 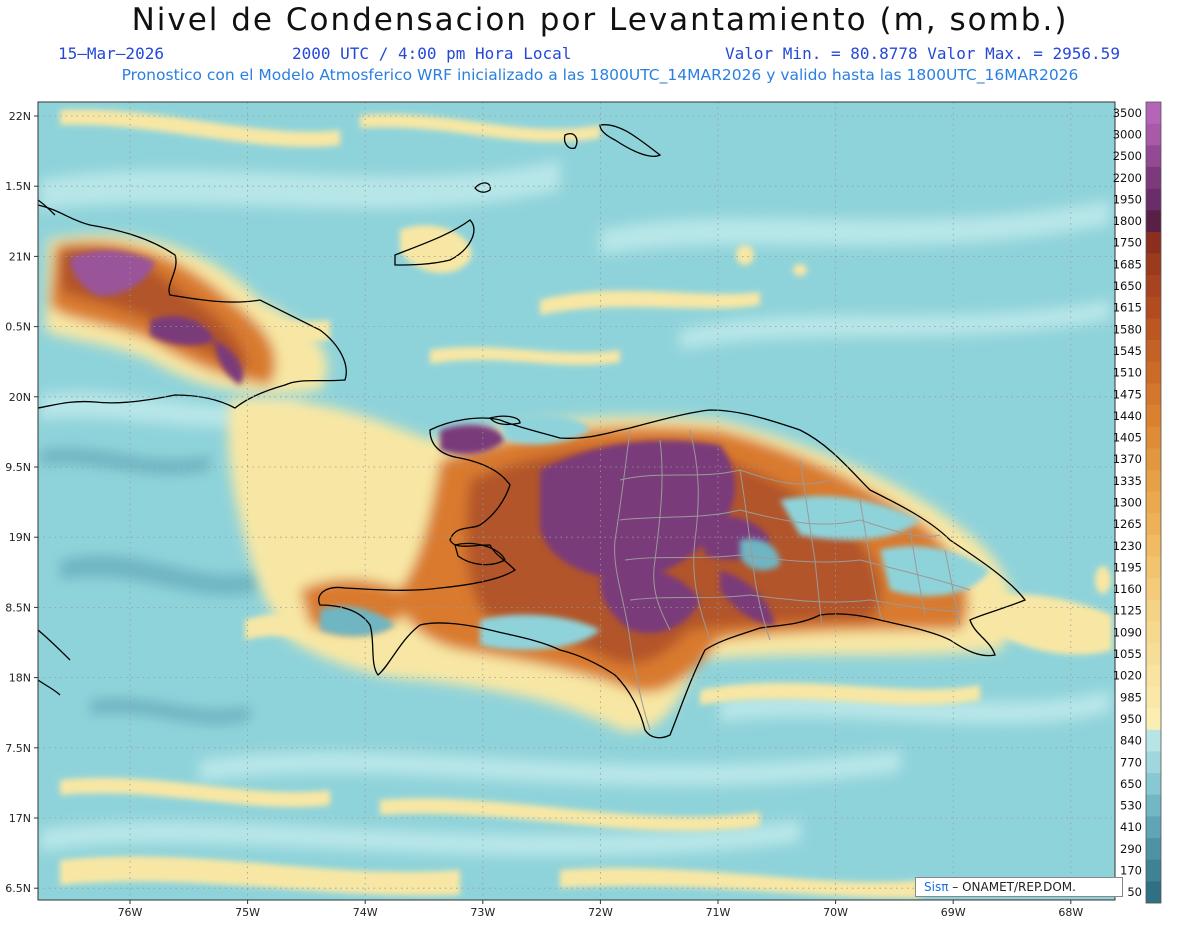 What do you see at coordinates (1127, 481) in the screenshot?
I see `colorbar-label: 1335` at bounding box center [1127, 481].